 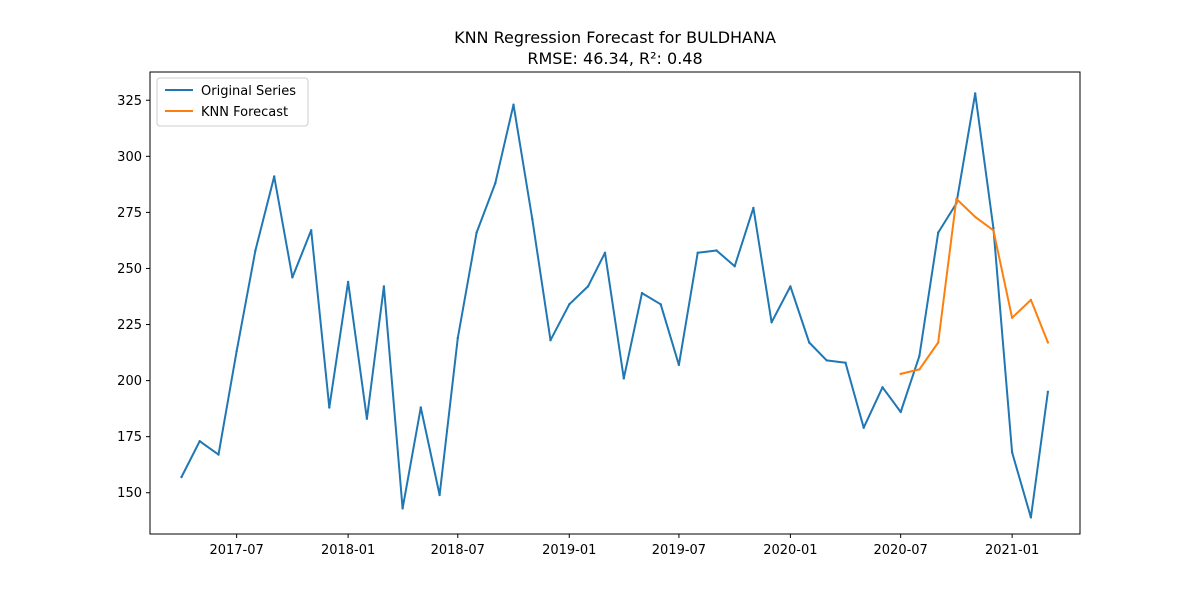 What do you see at coordinates (129, 493) in the screenshot?
I see `y-tick-label: 150` at bounding box center [129, 493].